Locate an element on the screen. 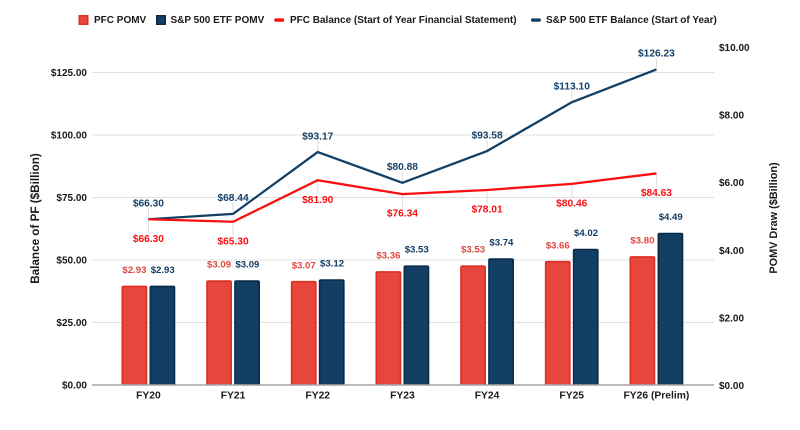  svg-text: FY24 is located at coordinates (487, 396).